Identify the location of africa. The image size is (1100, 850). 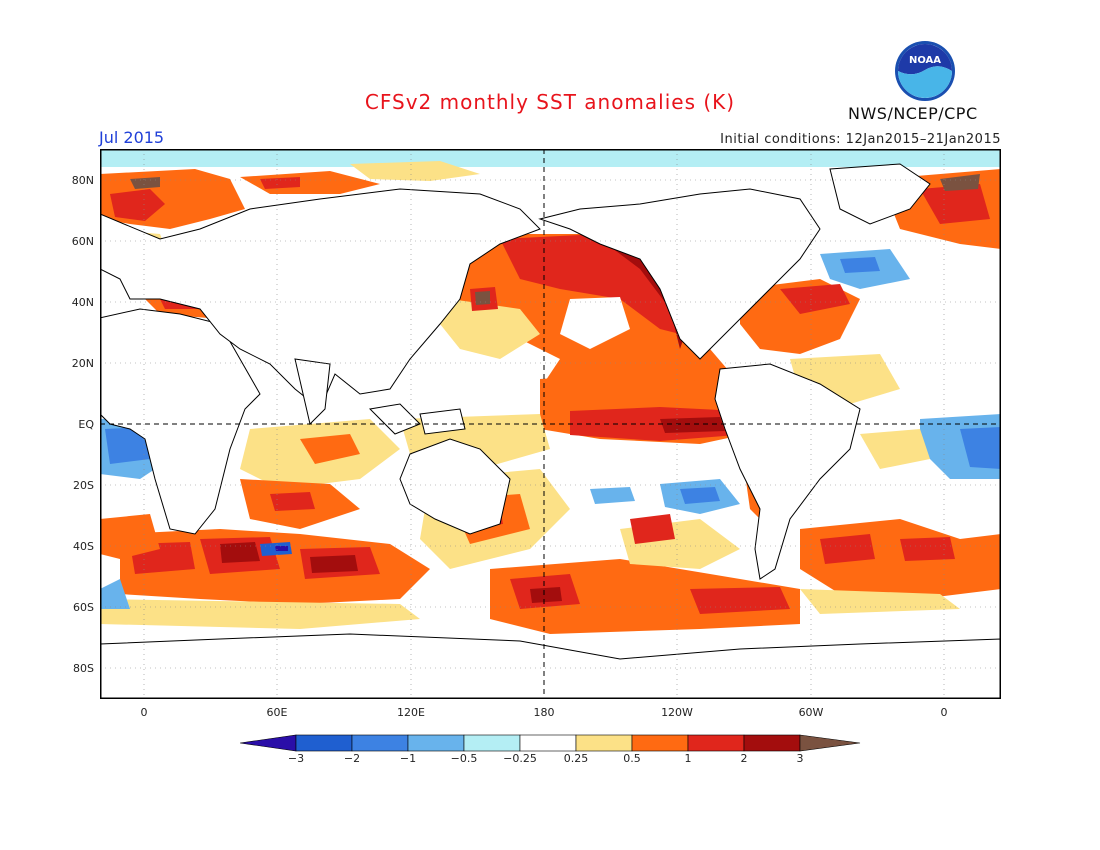
(180, 421).